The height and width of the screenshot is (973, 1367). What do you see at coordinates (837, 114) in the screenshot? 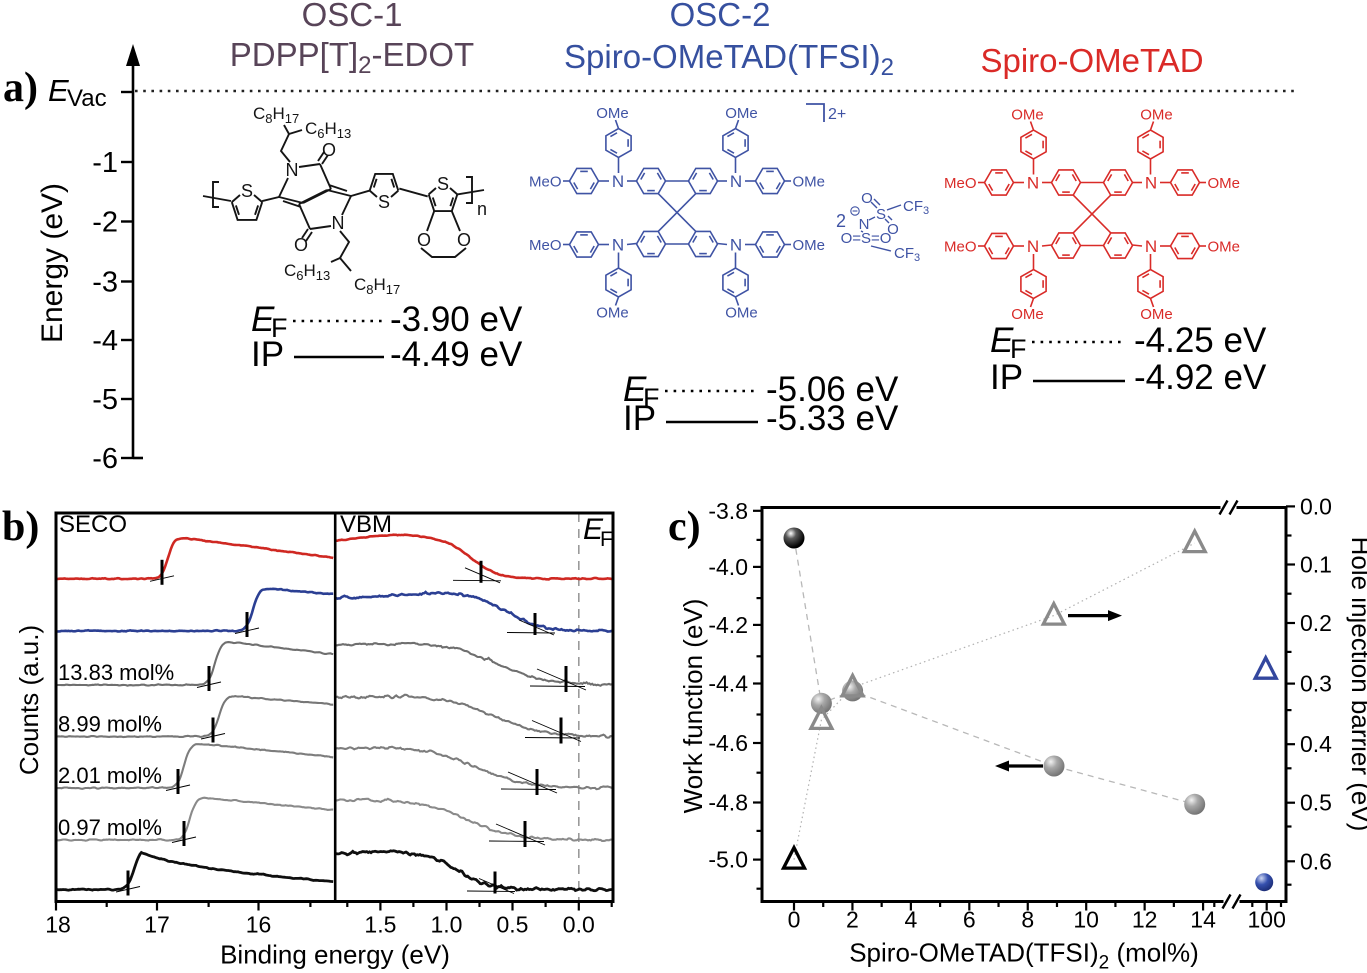
I see `svg-text: 2+` at bounding box center [837, 114].